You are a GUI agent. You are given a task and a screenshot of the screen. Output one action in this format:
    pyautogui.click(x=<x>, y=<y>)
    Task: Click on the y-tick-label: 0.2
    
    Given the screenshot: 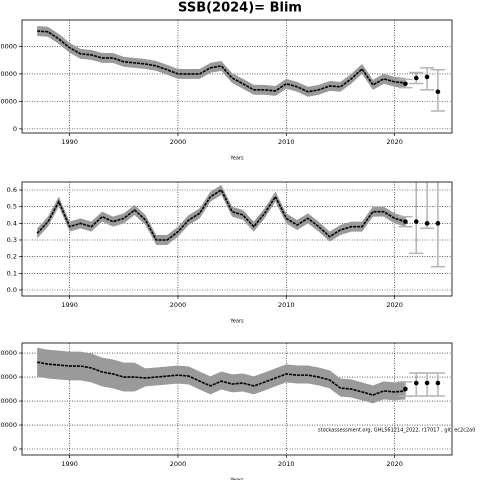 What is the action you would take?
    pyautogui.click(x=12, y=257)
    